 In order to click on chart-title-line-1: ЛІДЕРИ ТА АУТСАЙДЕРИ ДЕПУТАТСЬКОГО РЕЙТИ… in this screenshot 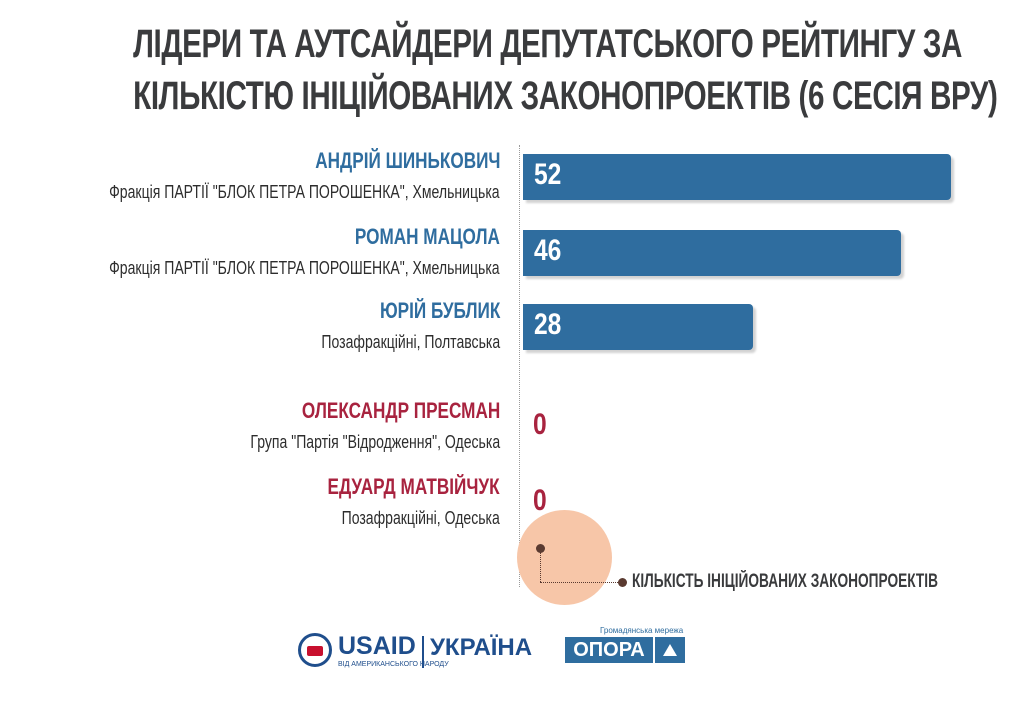, I will do `click(548, 44)`.